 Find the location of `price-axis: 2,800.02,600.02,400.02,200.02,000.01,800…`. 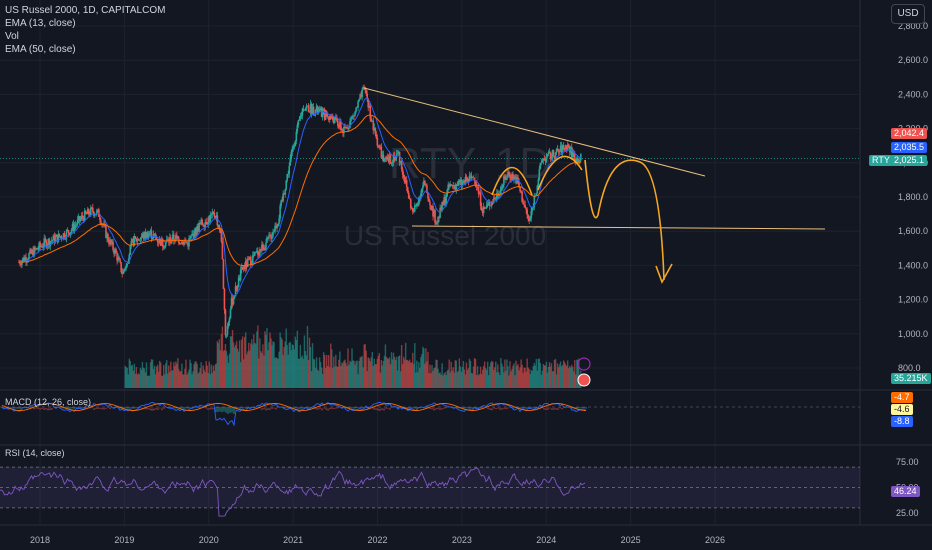

price-axis: 2,800.02,600.02,400.02,200.02,000.01,800… is located at coordinates (913, 197).